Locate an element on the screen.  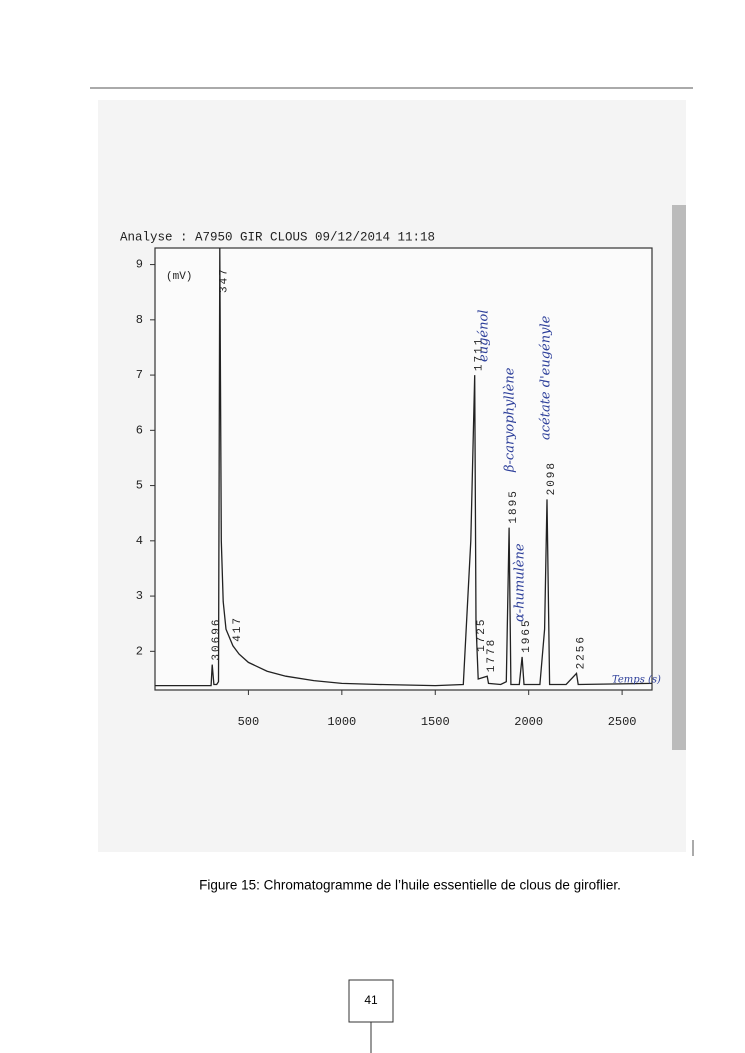
peak-label: 1778 is located at coordinates (492, 655).